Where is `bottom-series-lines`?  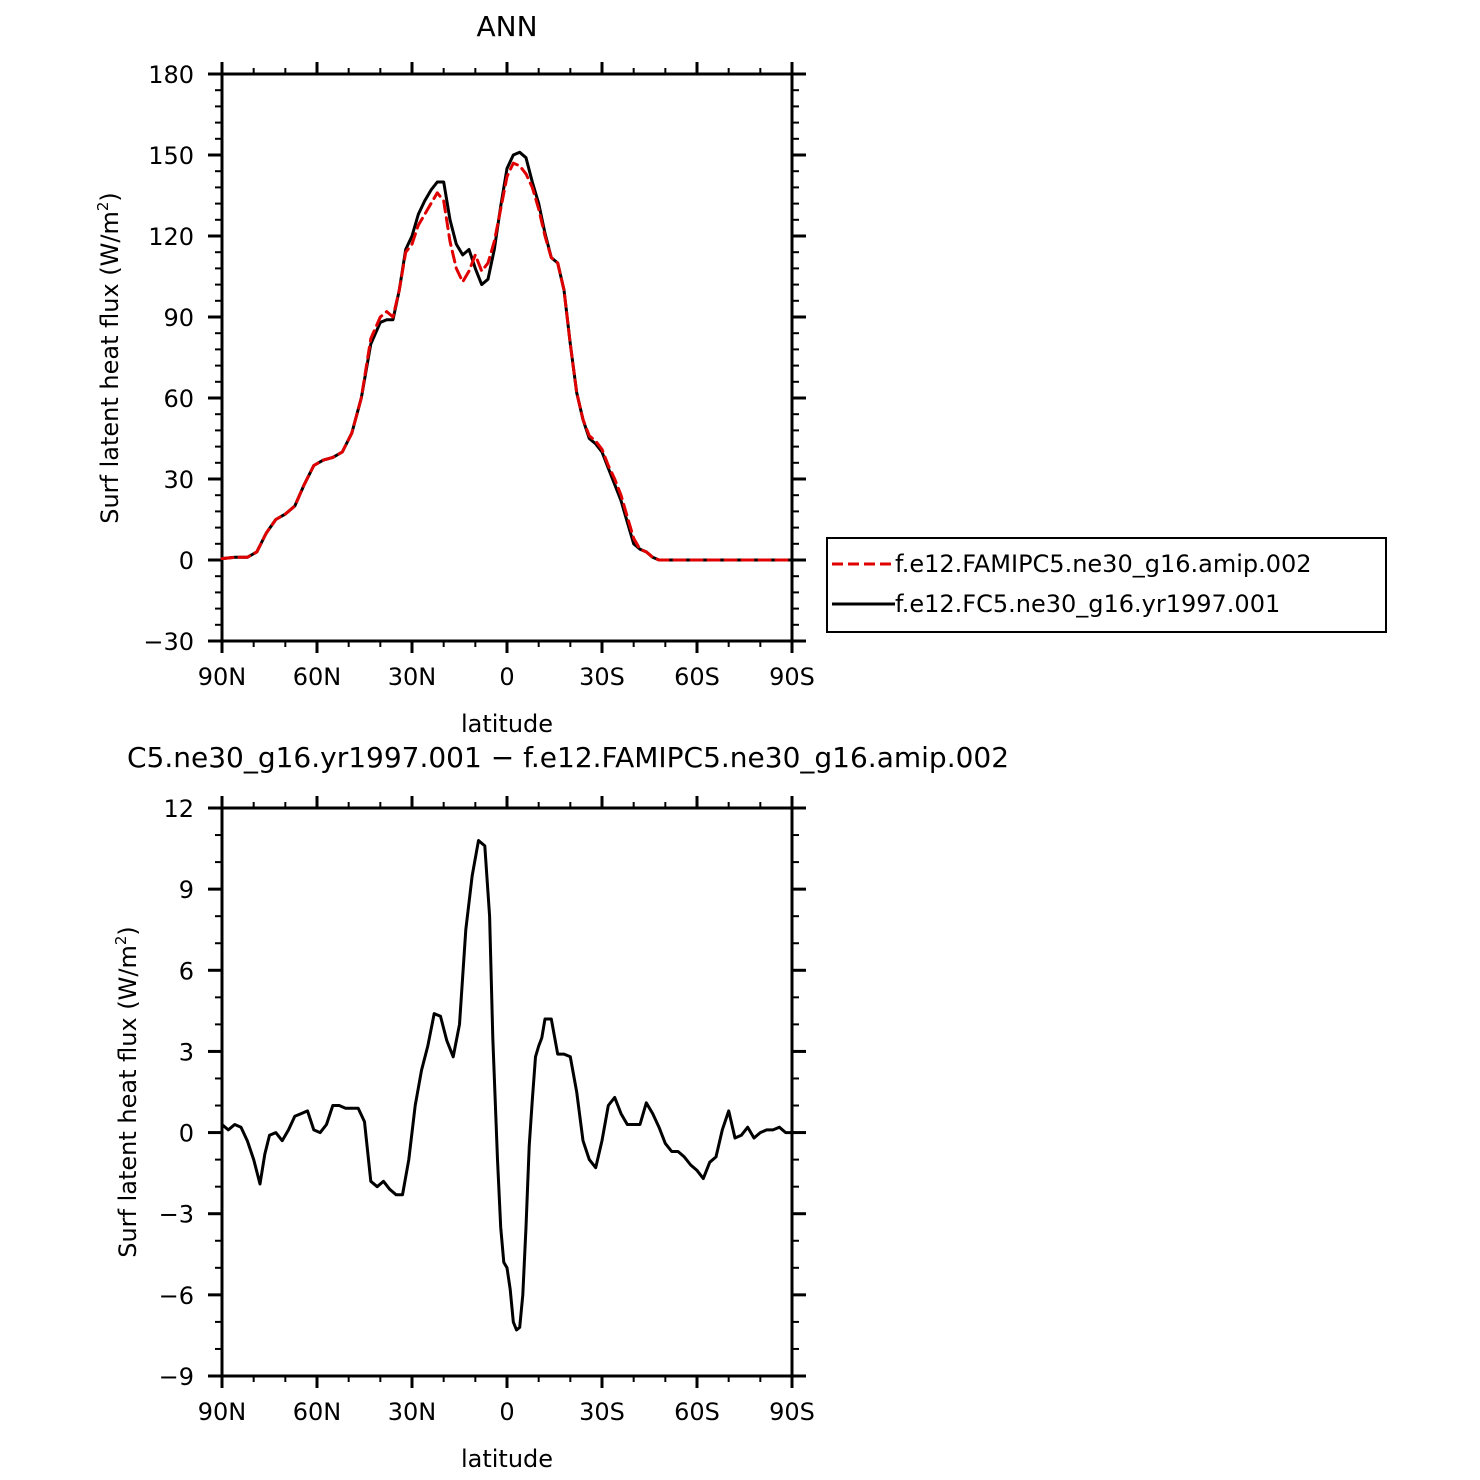
bottom-series-lines is located at coordinates (507, 1085).